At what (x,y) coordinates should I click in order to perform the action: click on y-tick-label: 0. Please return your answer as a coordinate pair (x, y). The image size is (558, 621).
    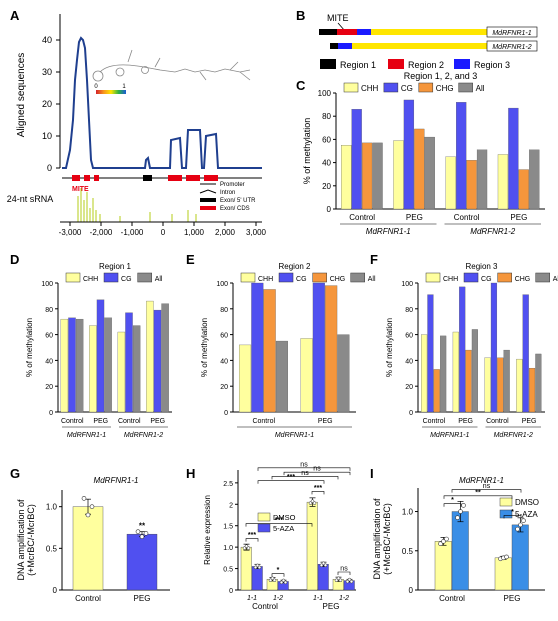
    Looking at the image, I should click on (231, 591).